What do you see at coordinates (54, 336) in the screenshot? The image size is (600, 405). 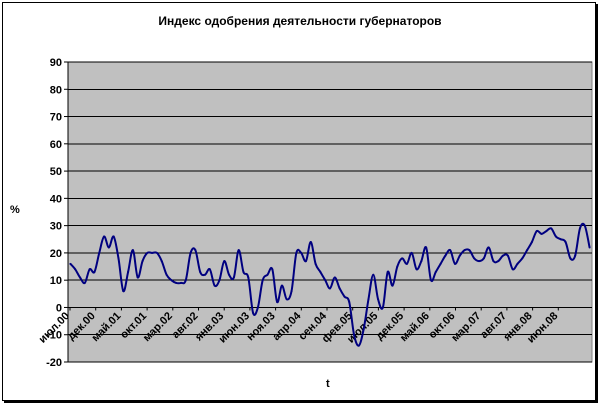 I see `y-tick-label: -10` at bounding box center [54, 336].